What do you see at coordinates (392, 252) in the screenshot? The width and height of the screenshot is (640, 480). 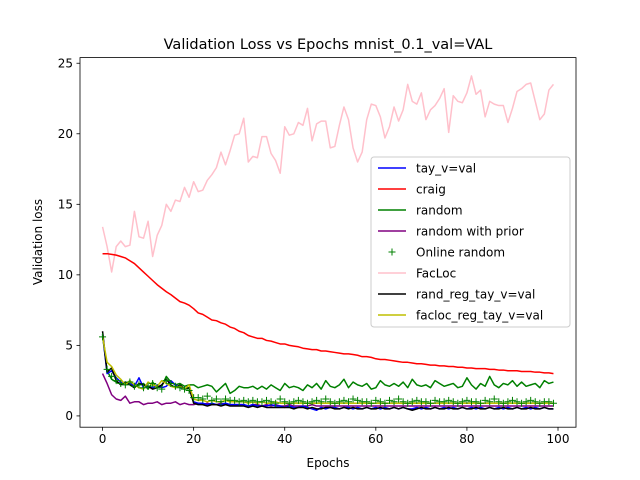 I see `legend-marker-online-random` at bounding box center [392, 252].